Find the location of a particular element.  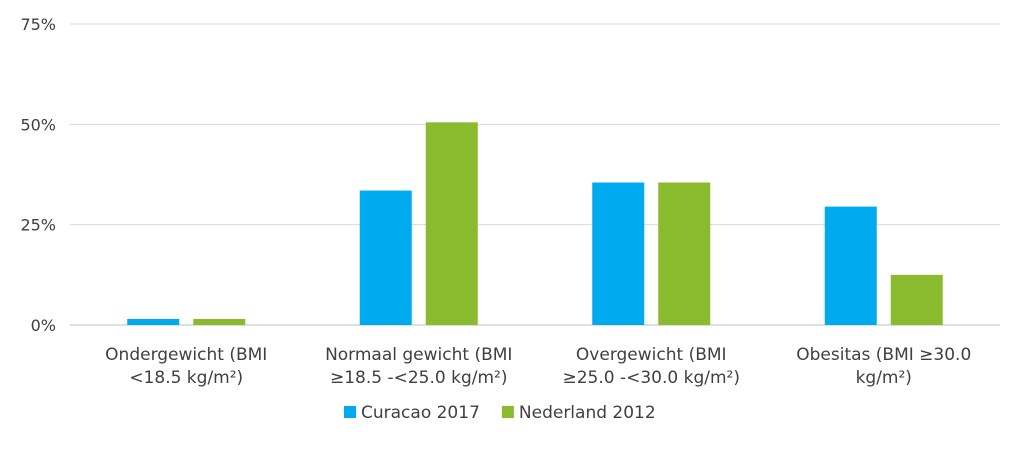

x-category-label: Overgewicht (BMI is located at coordinates (651, 355).